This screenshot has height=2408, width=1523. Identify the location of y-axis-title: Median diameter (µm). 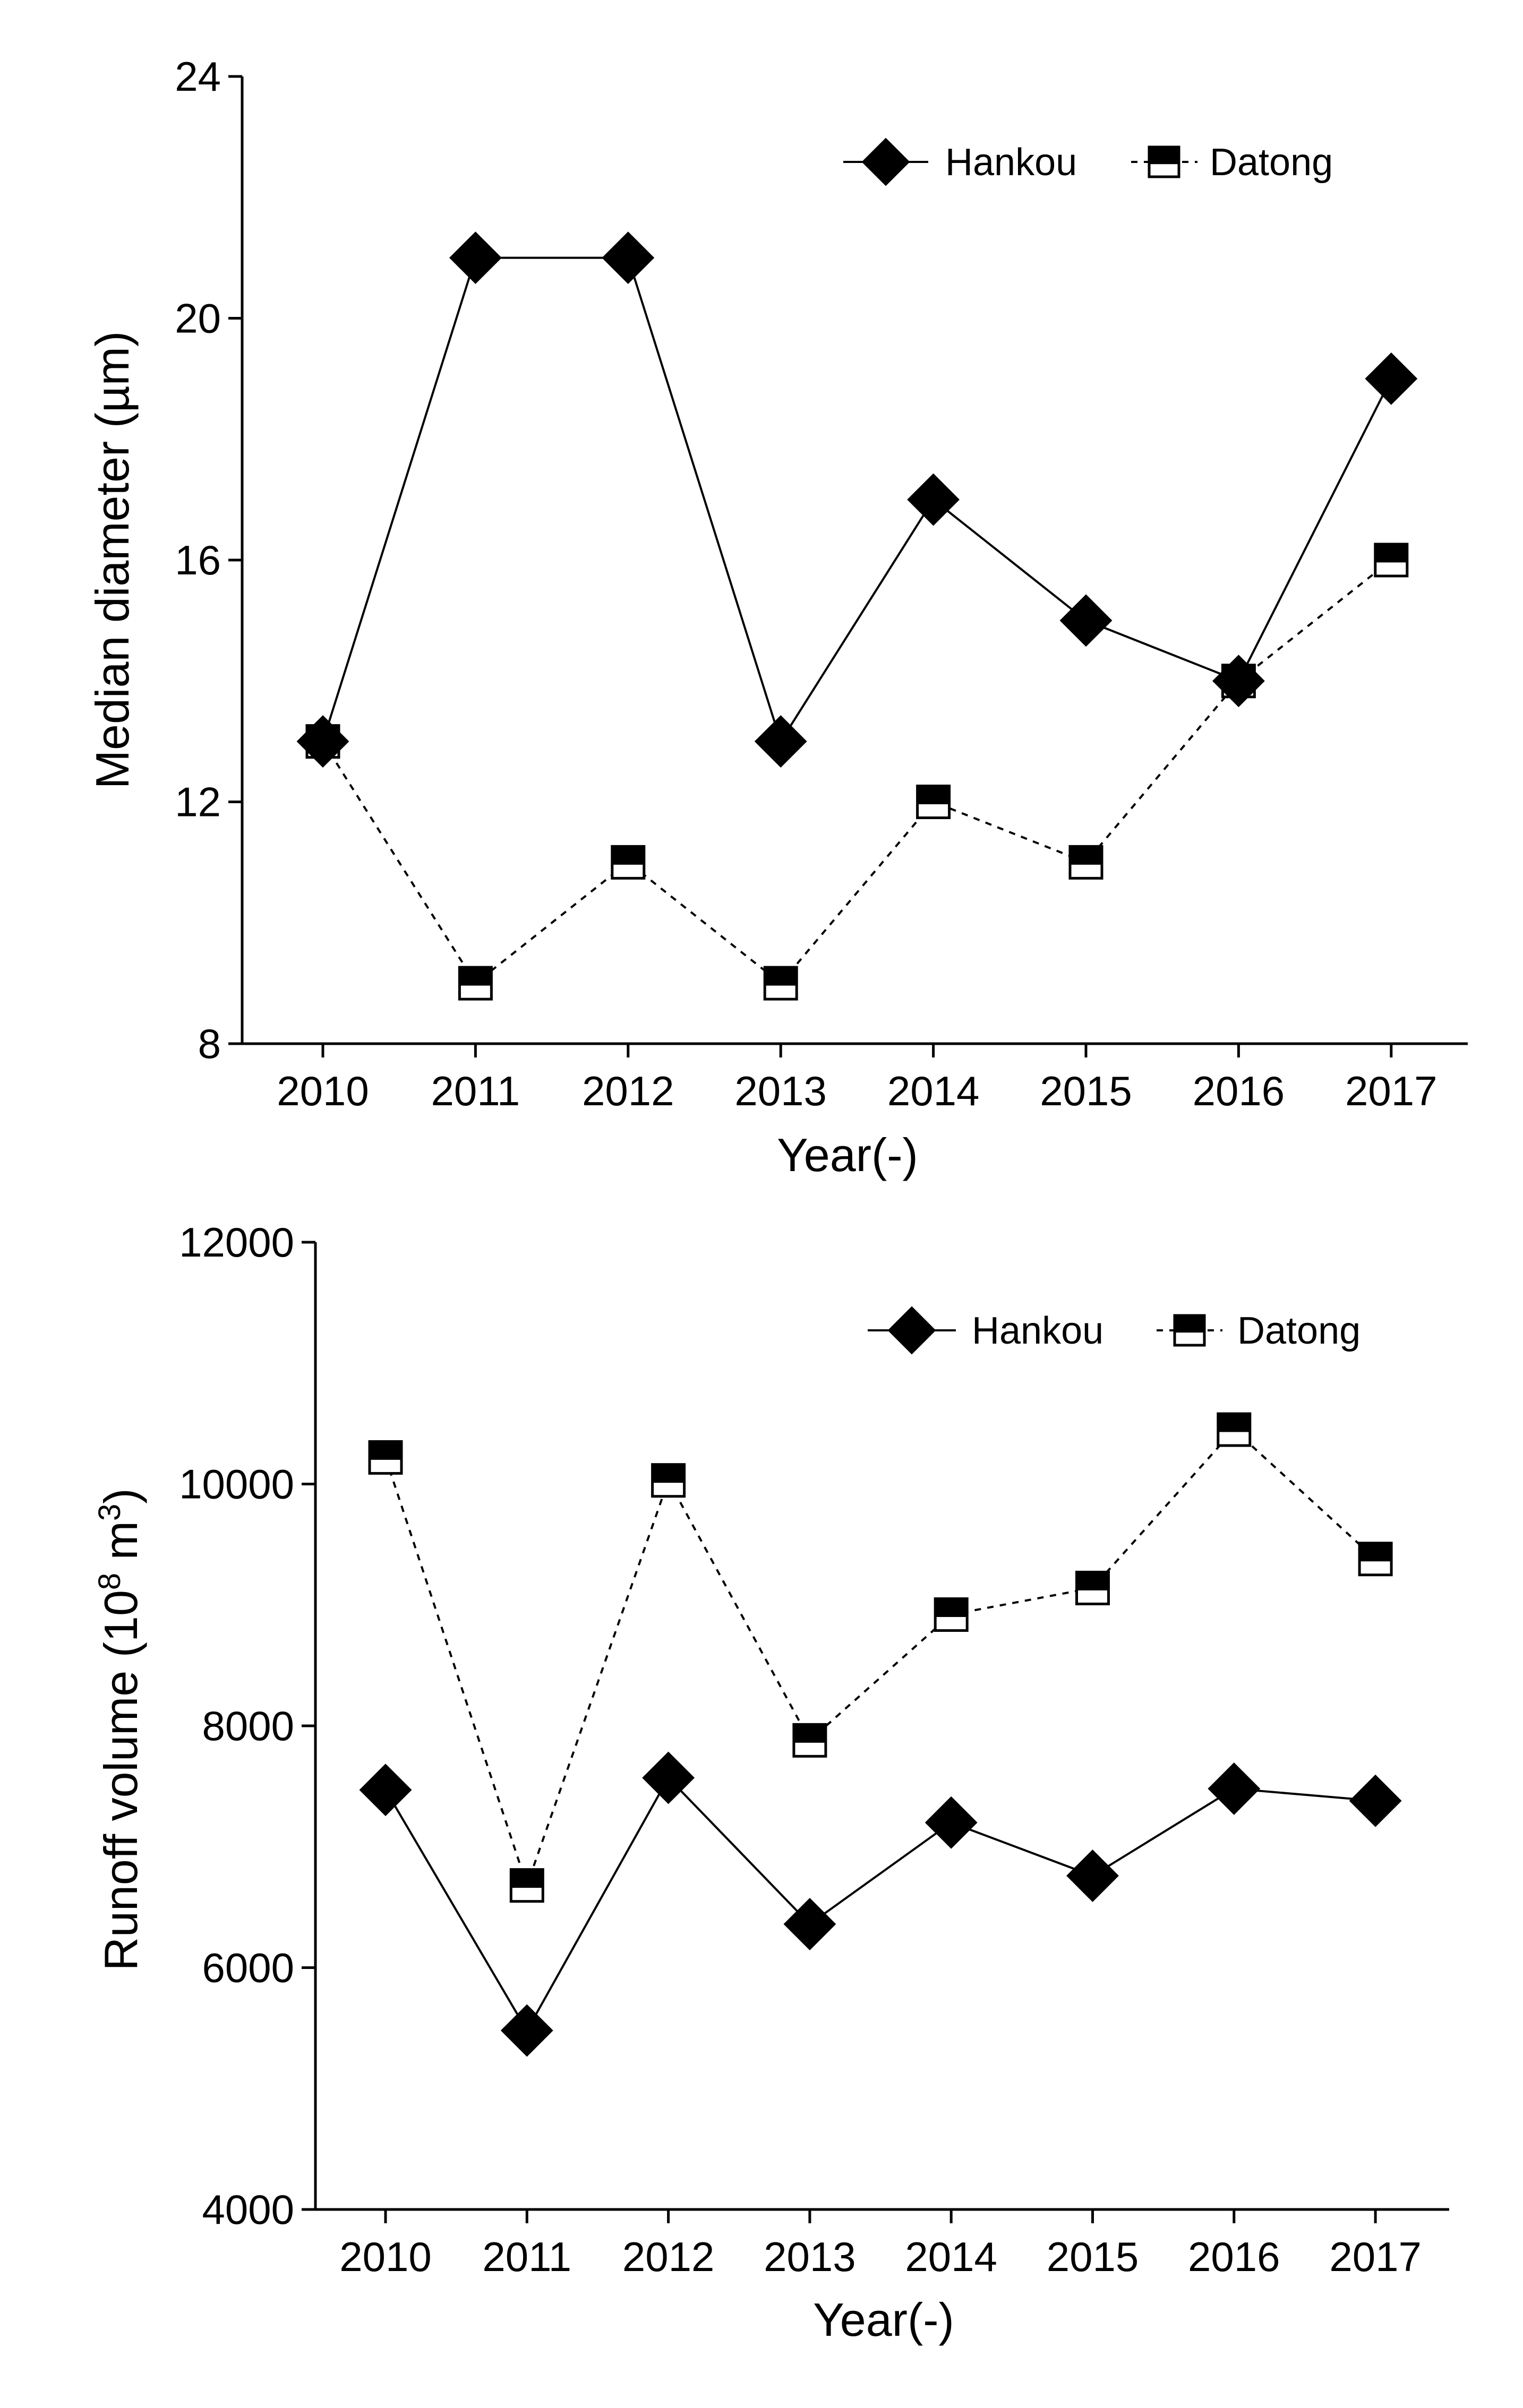
(113, 560).